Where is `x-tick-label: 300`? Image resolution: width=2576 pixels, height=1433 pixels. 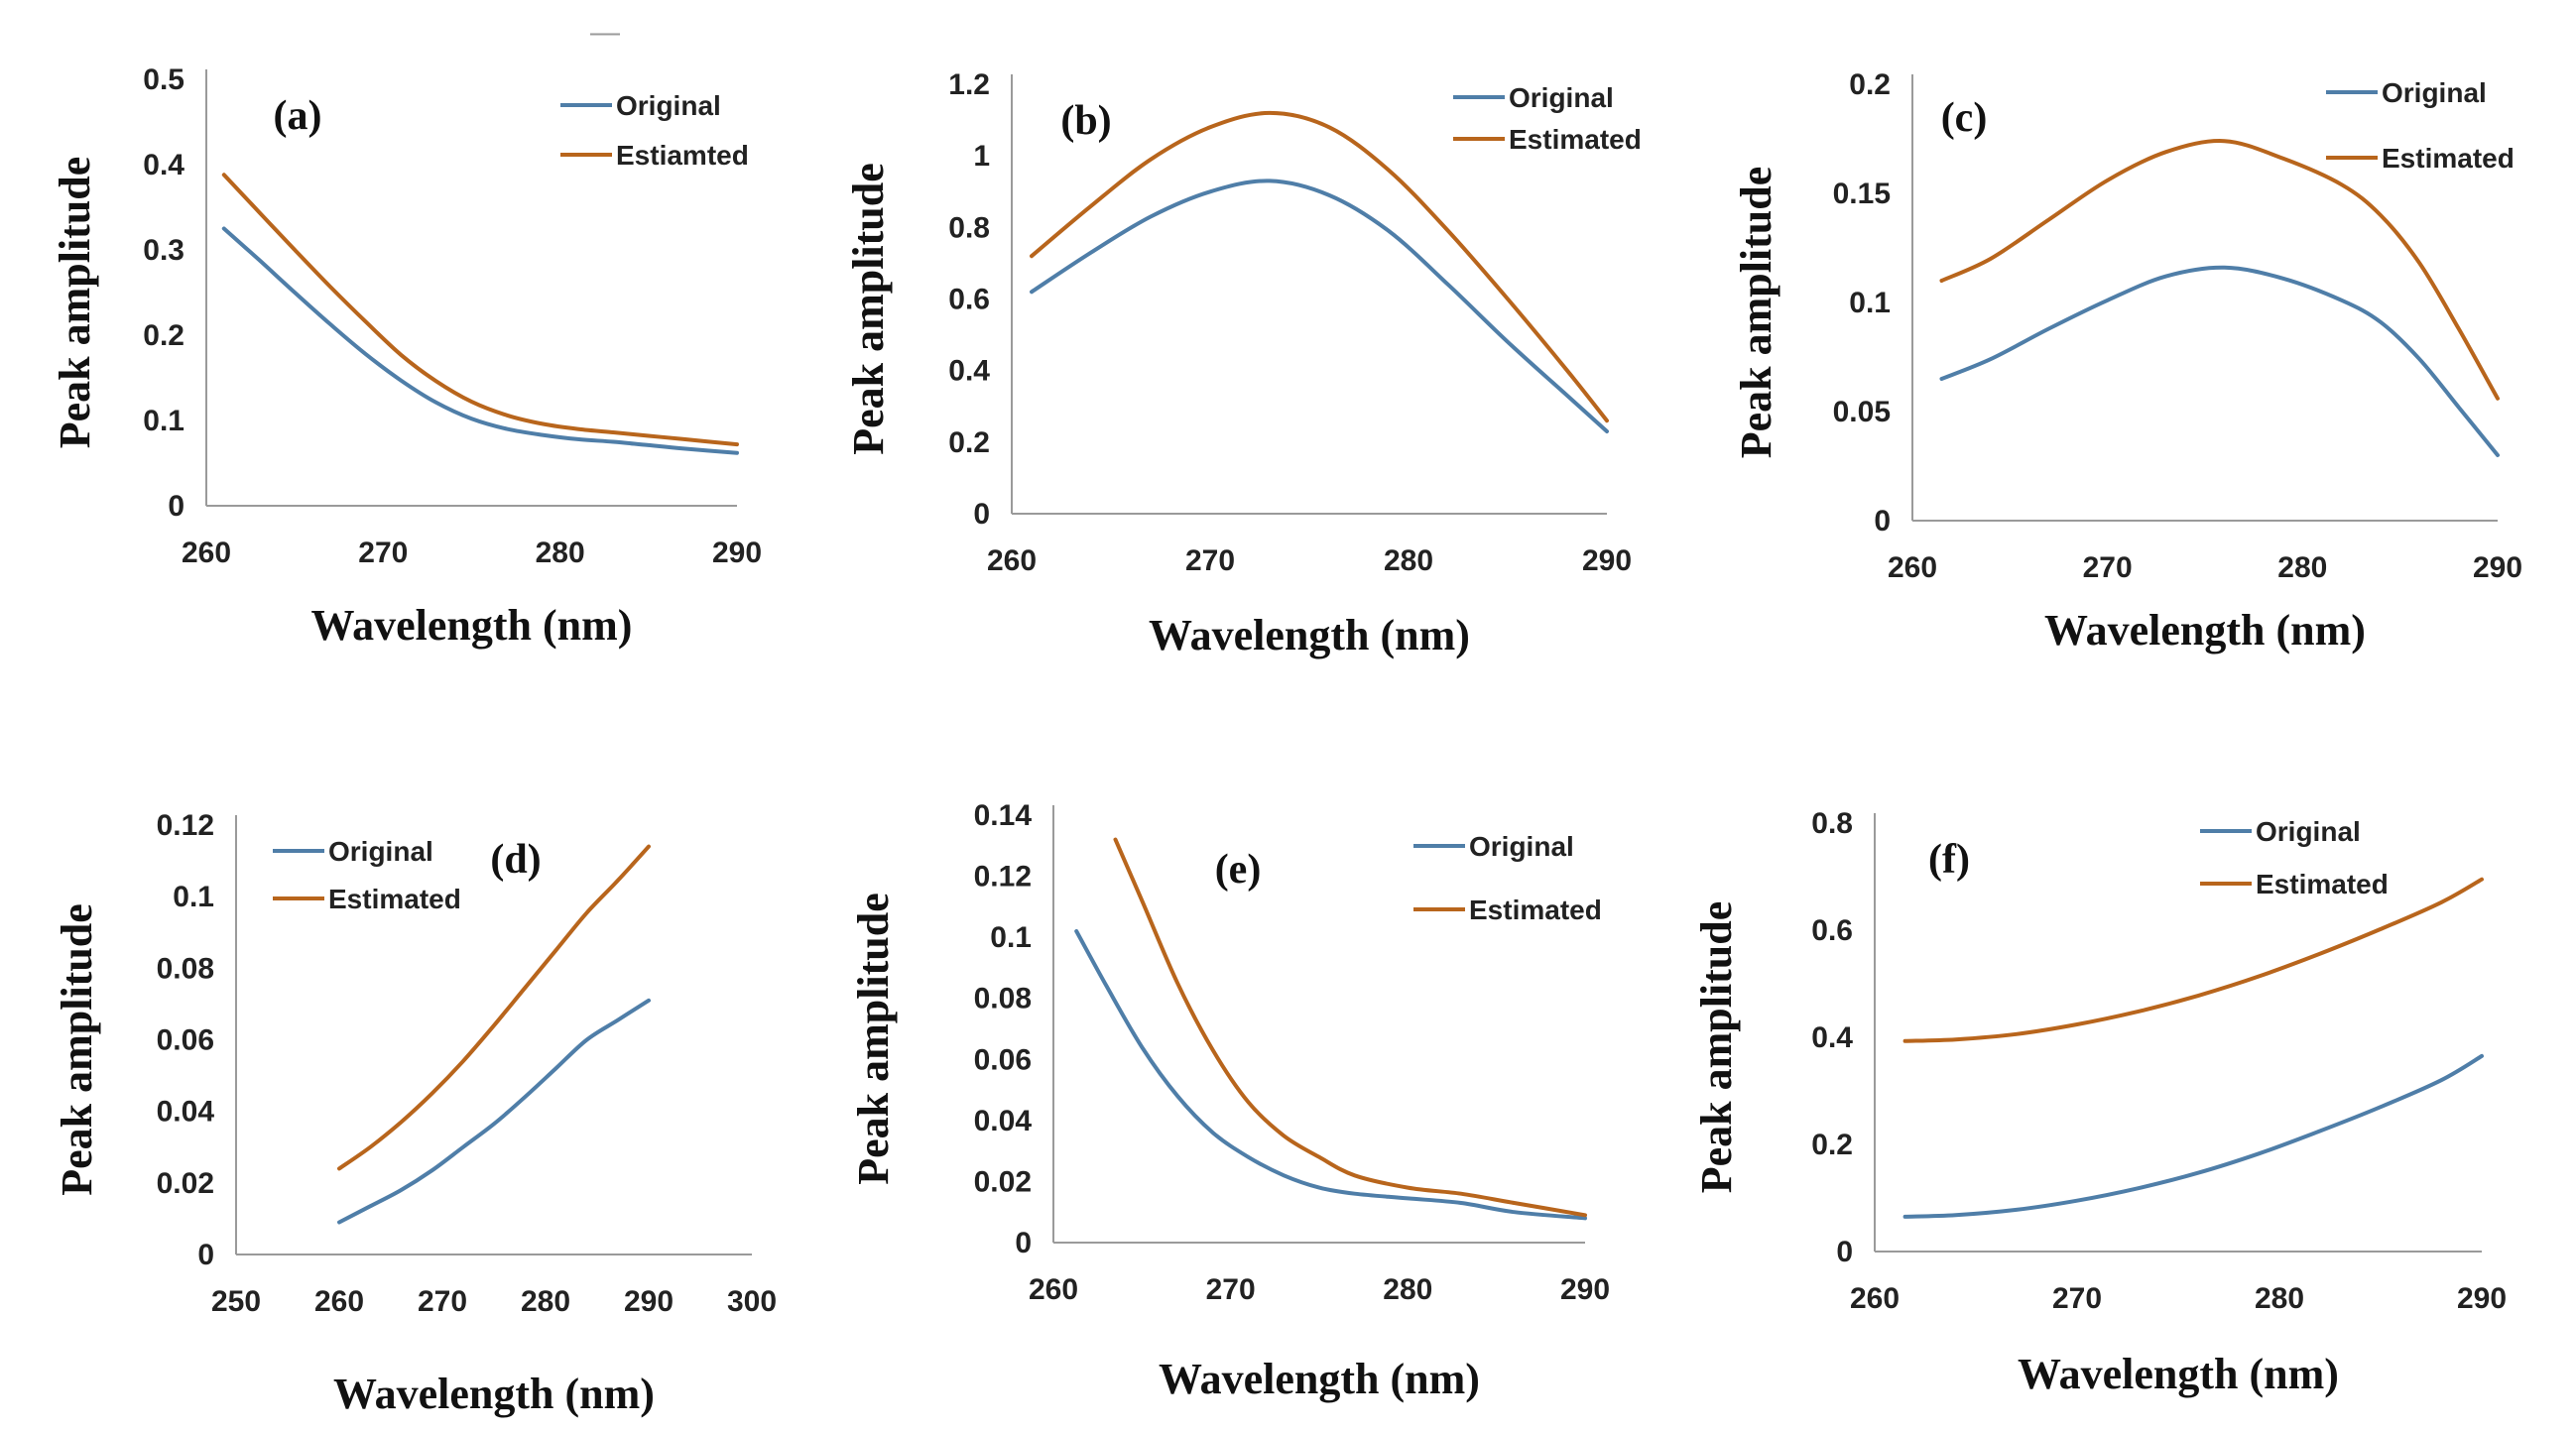 x-tick-label: 300 is located at coordinates (752, 1301).